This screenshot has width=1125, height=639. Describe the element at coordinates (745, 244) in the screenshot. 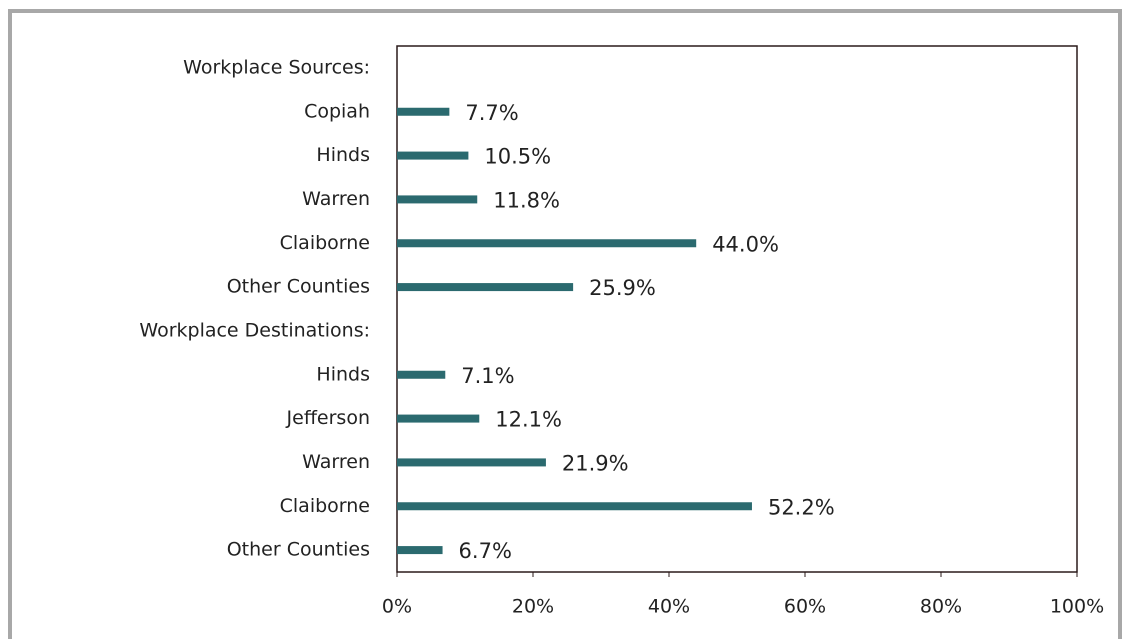

I see `value-label: 44.0%` at that location.